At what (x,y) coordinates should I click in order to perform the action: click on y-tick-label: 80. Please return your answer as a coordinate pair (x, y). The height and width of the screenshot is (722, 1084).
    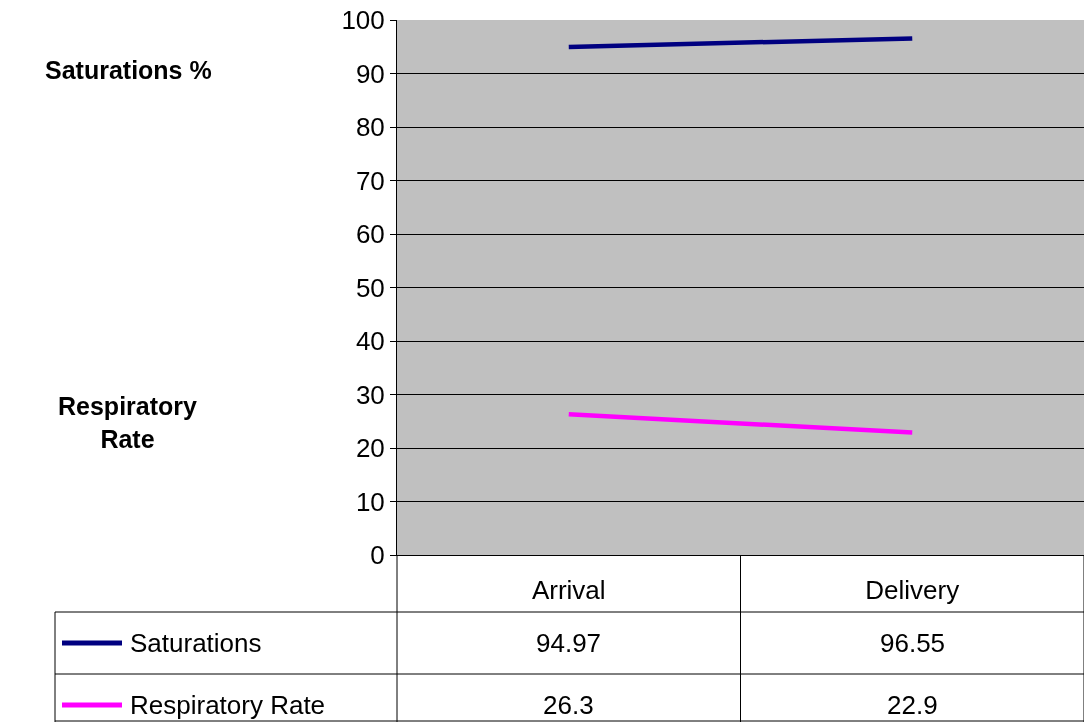
    Looking at the image, I should click on (370, 127).